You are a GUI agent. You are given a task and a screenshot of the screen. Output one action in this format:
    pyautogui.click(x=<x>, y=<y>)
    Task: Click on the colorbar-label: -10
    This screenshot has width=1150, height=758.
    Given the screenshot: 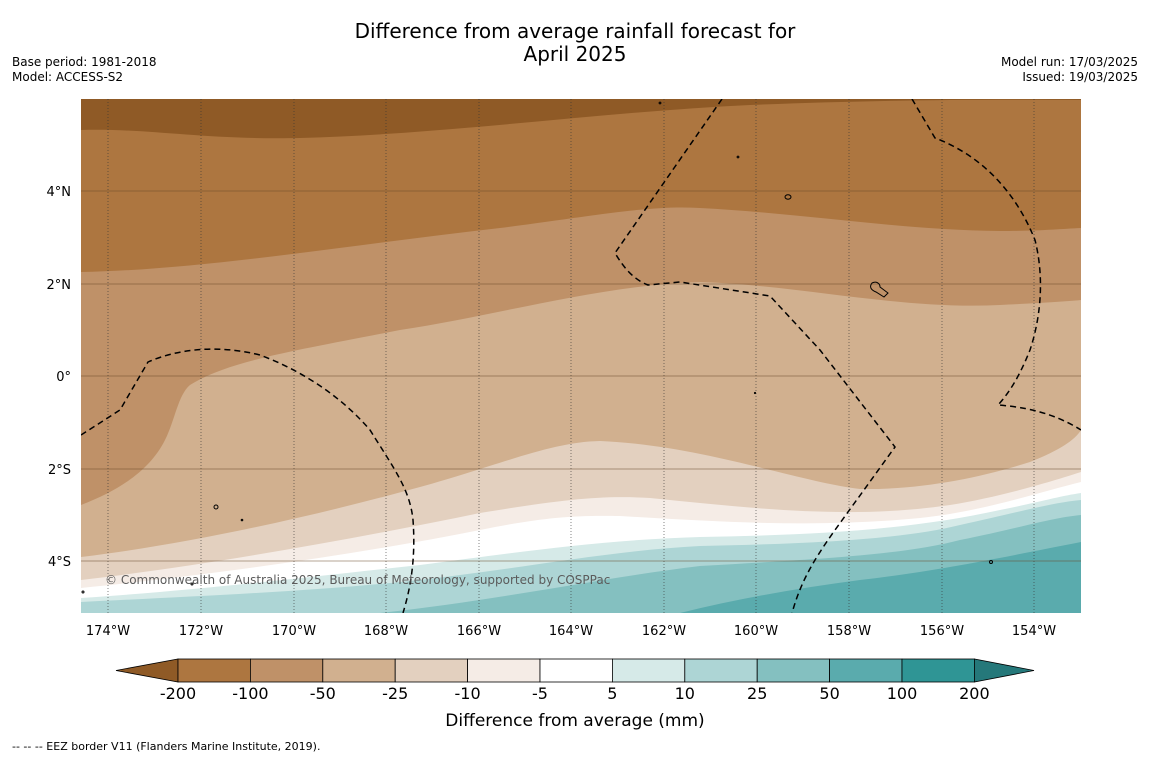 What is the action you would take?
    pyautogui.click(x=468, y=693)
    